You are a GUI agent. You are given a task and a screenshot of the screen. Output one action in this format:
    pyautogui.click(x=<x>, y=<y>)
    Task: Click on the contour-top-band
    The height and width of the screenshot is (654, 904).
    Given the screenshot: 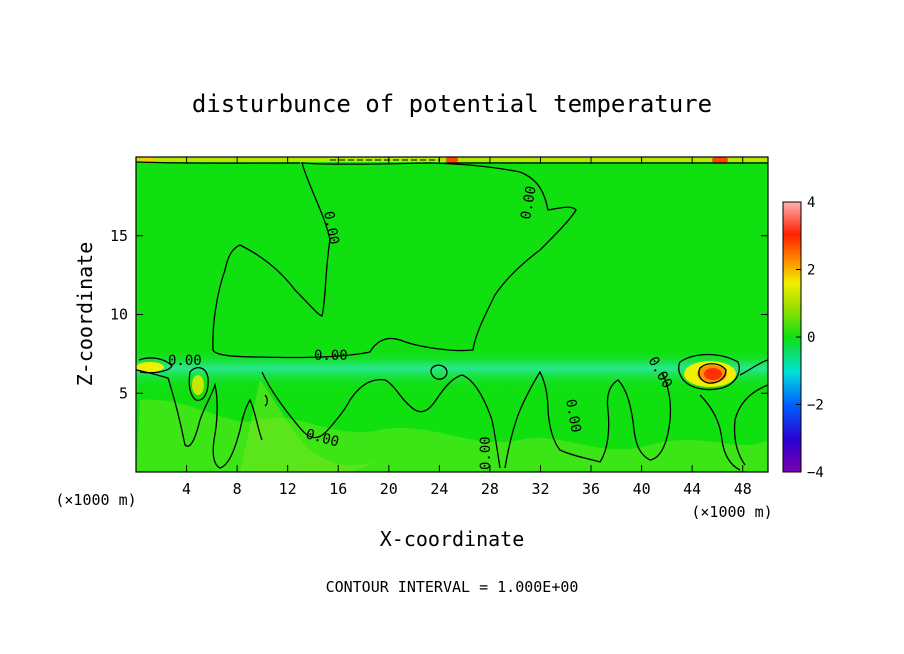 What is the action you would take?
    pyautogui.click(x=452, y=163)
    